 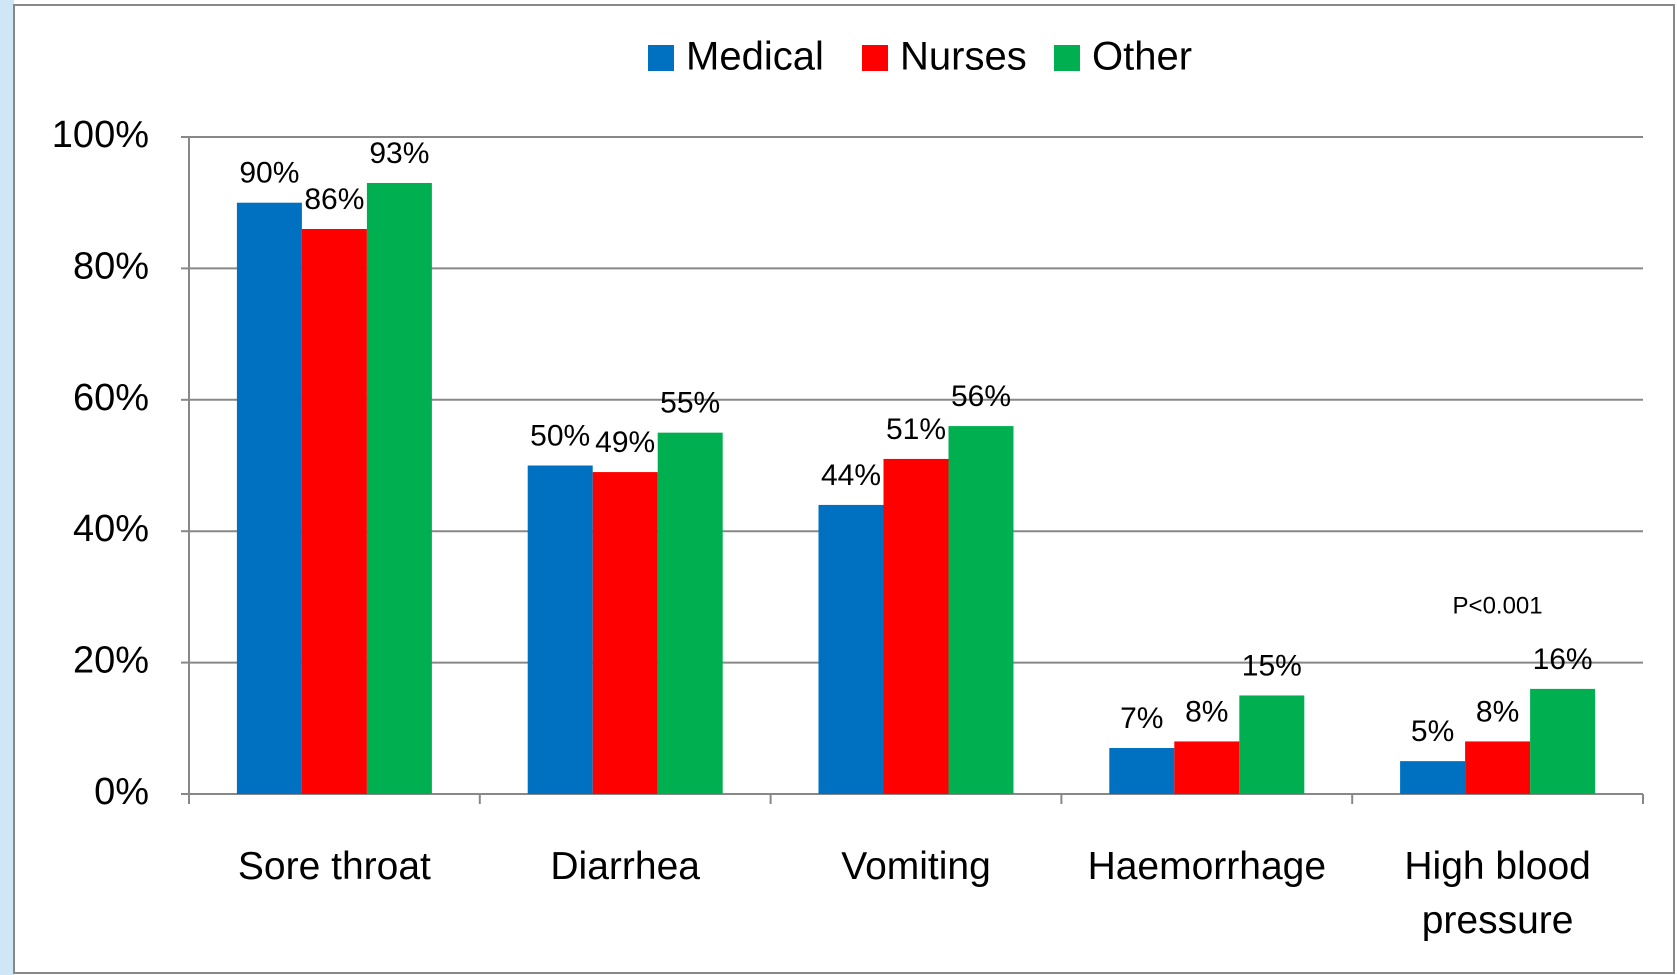 I want to click on data-label: 5%, so click(x=1432, y=731).